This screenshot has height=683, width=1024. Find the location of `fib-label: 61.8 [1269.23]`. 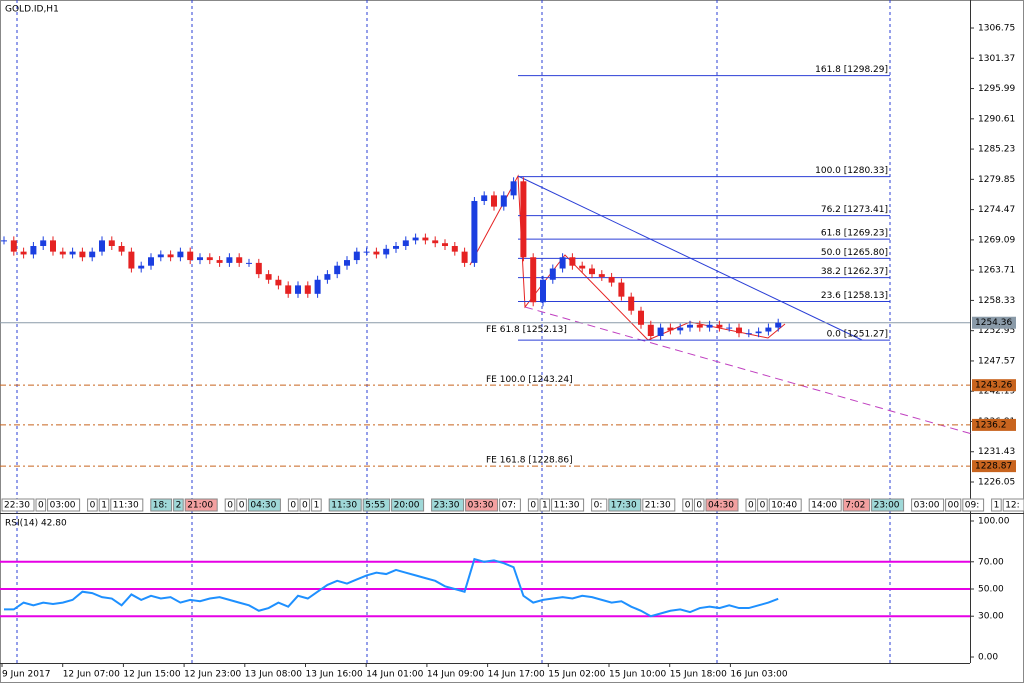

fib-label: 61.8 [1269.23] is located at coordinates (854, 234).